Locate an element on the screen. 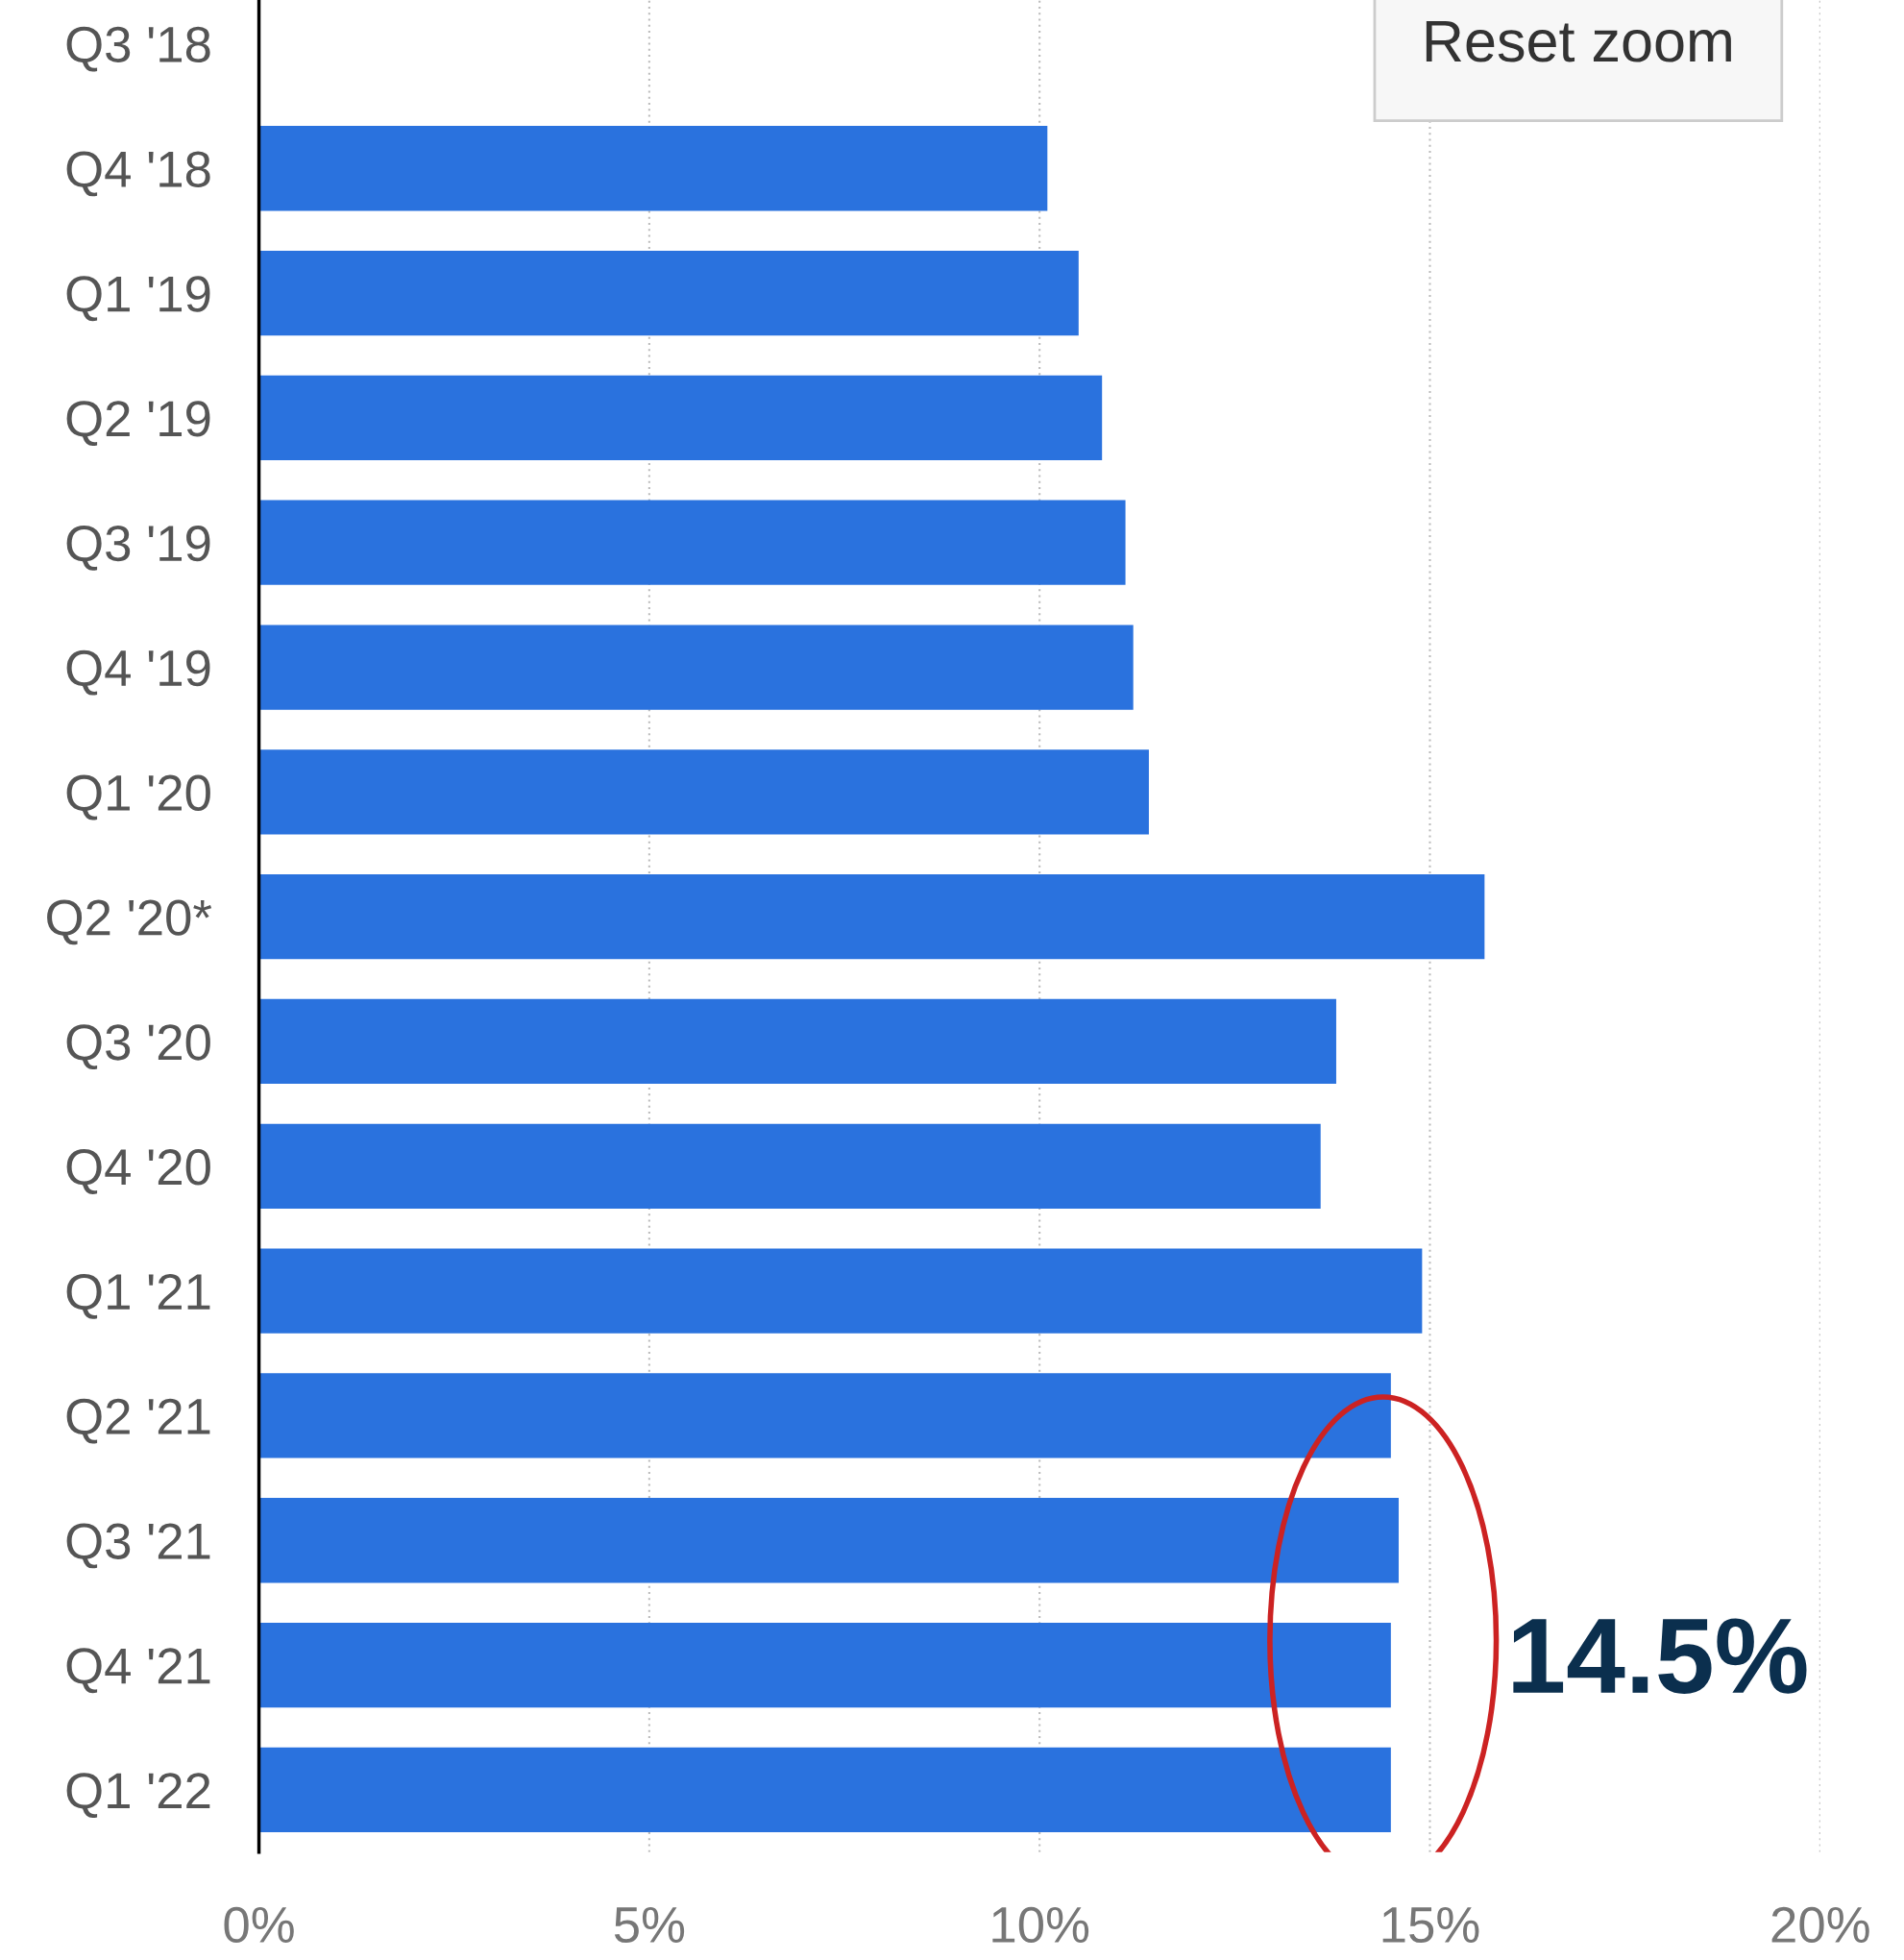 The height and width of the screenshot is (1960, 1904). x-tick-label: 0% is located at coordinates (259, 1925).